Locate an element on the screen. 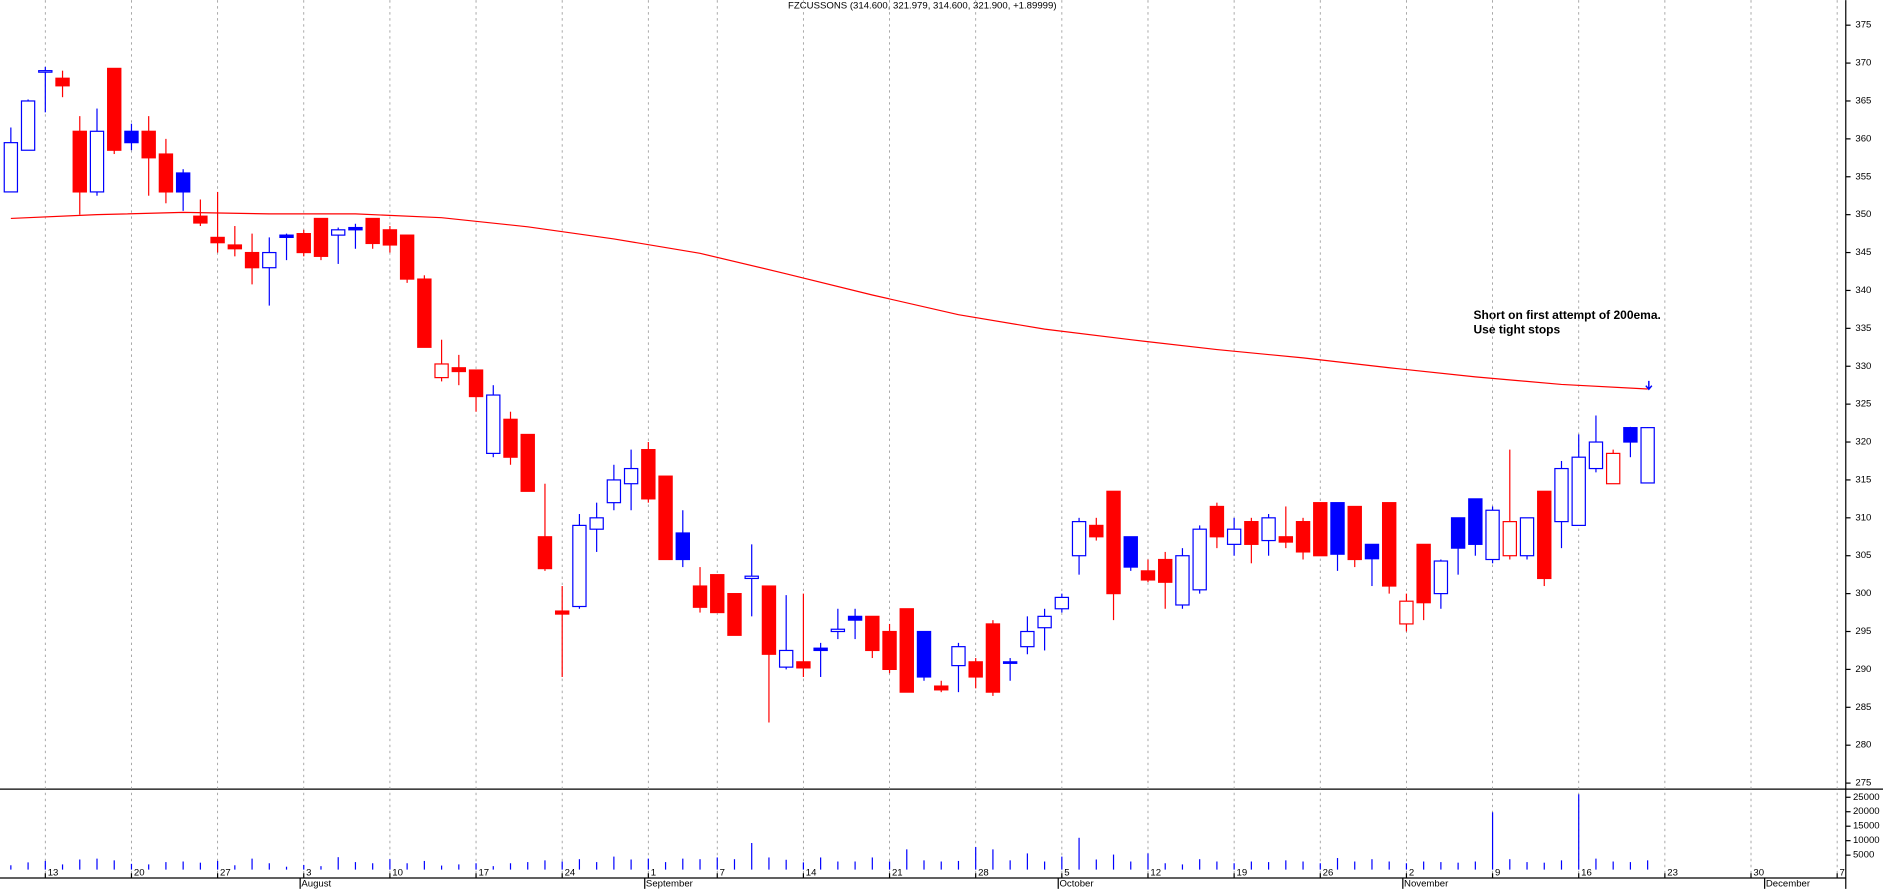 The width and height of the screenshot is (1883, 889). annotation: Use tight stops is located at coordinates (1516, 330).